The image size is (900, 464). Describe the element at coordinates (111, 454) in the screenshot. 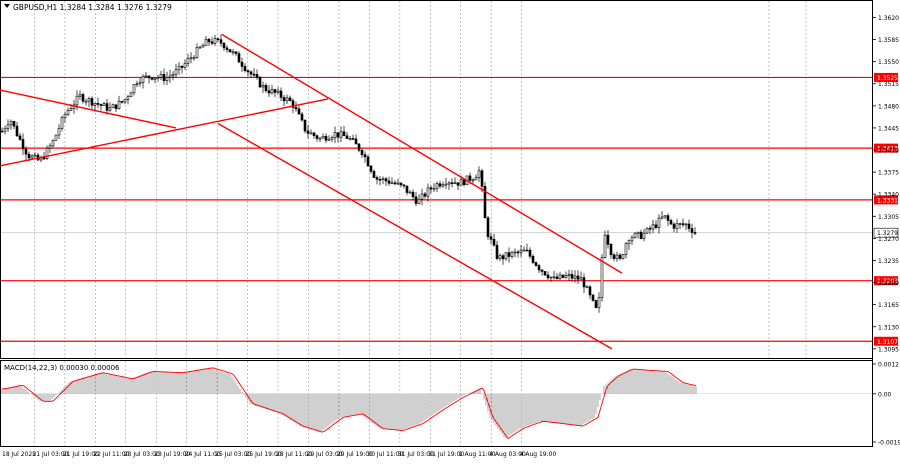

I see `time-tick-label: 22 Jul 11:00` at that location.